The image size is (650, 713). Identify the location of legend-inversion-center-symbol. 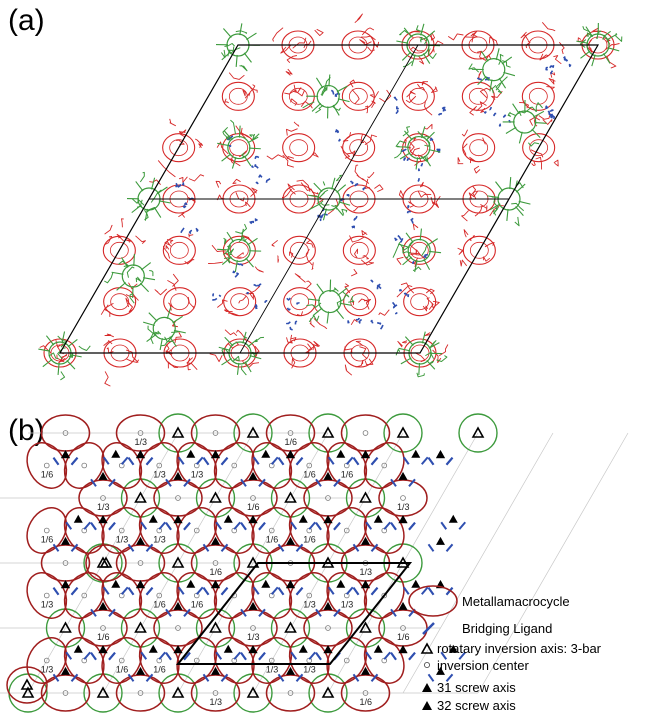
(427, 665).